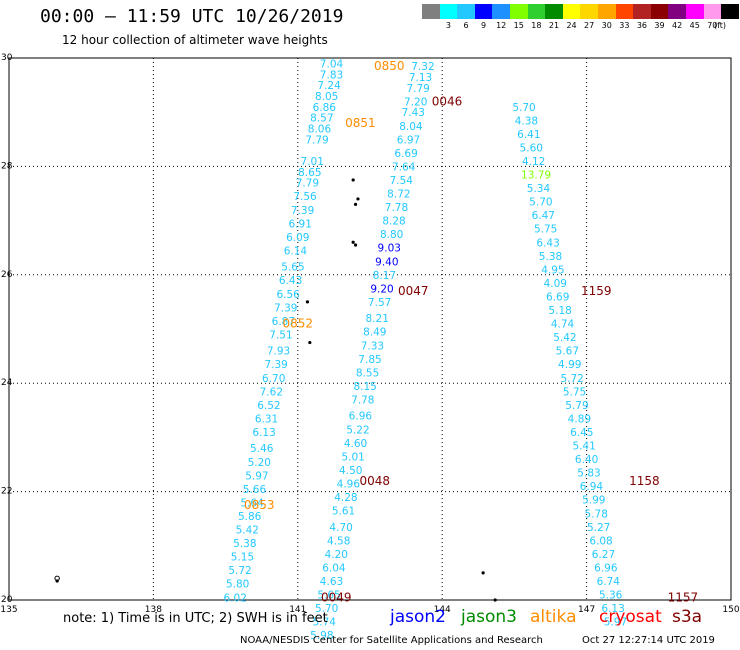  I want to click on swh-value: 6.56, so click(288, 295).